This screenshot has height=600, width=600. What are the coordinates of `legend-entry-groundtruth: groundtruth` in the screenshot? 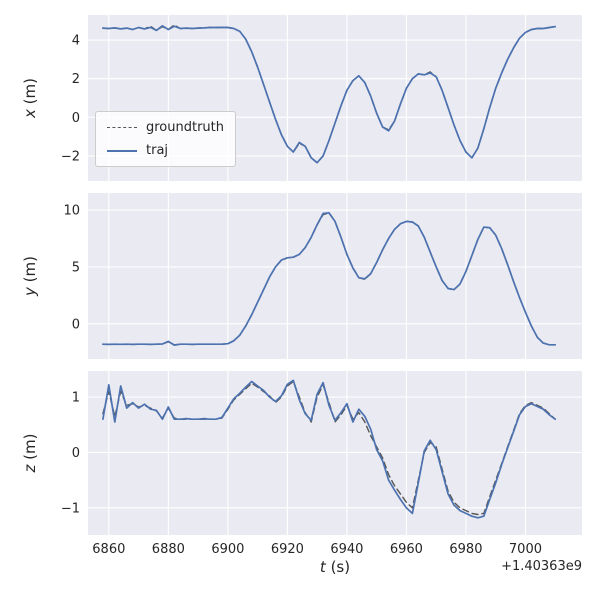 It's located at (165, 127).